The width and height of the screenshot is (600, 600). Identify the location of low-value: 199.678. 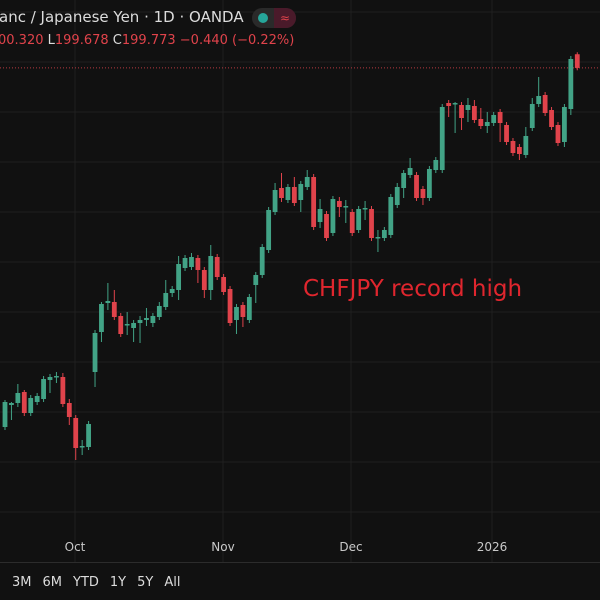
(81, 40).